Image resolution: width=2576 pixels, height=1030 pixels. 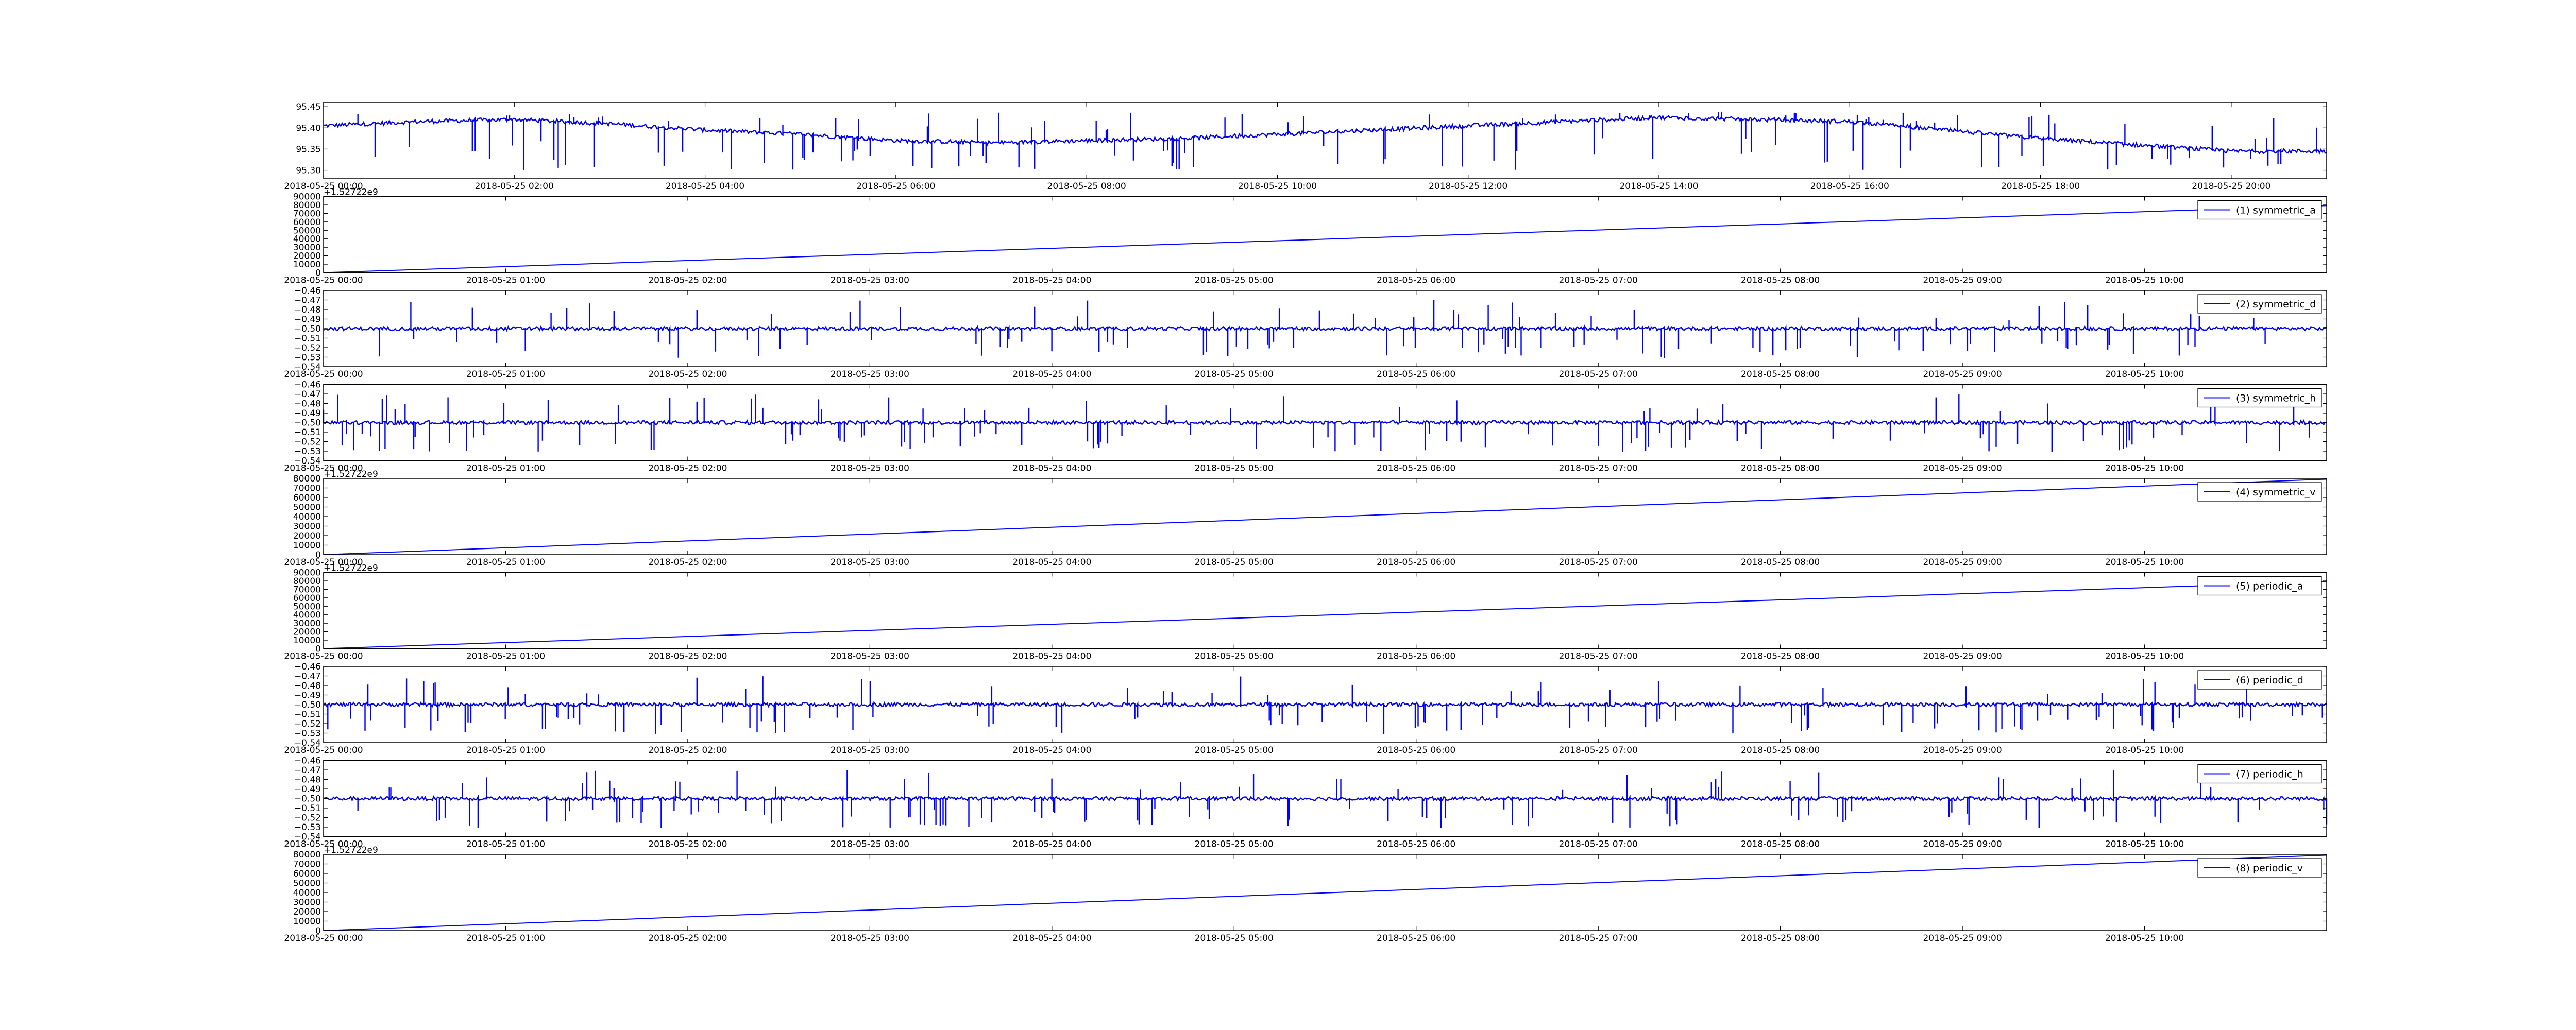 What do you see at coordinates (2269, 868) in the screenshot?
I see `legend-label: (8) periodic_v` at bounding box center [2269, 868].